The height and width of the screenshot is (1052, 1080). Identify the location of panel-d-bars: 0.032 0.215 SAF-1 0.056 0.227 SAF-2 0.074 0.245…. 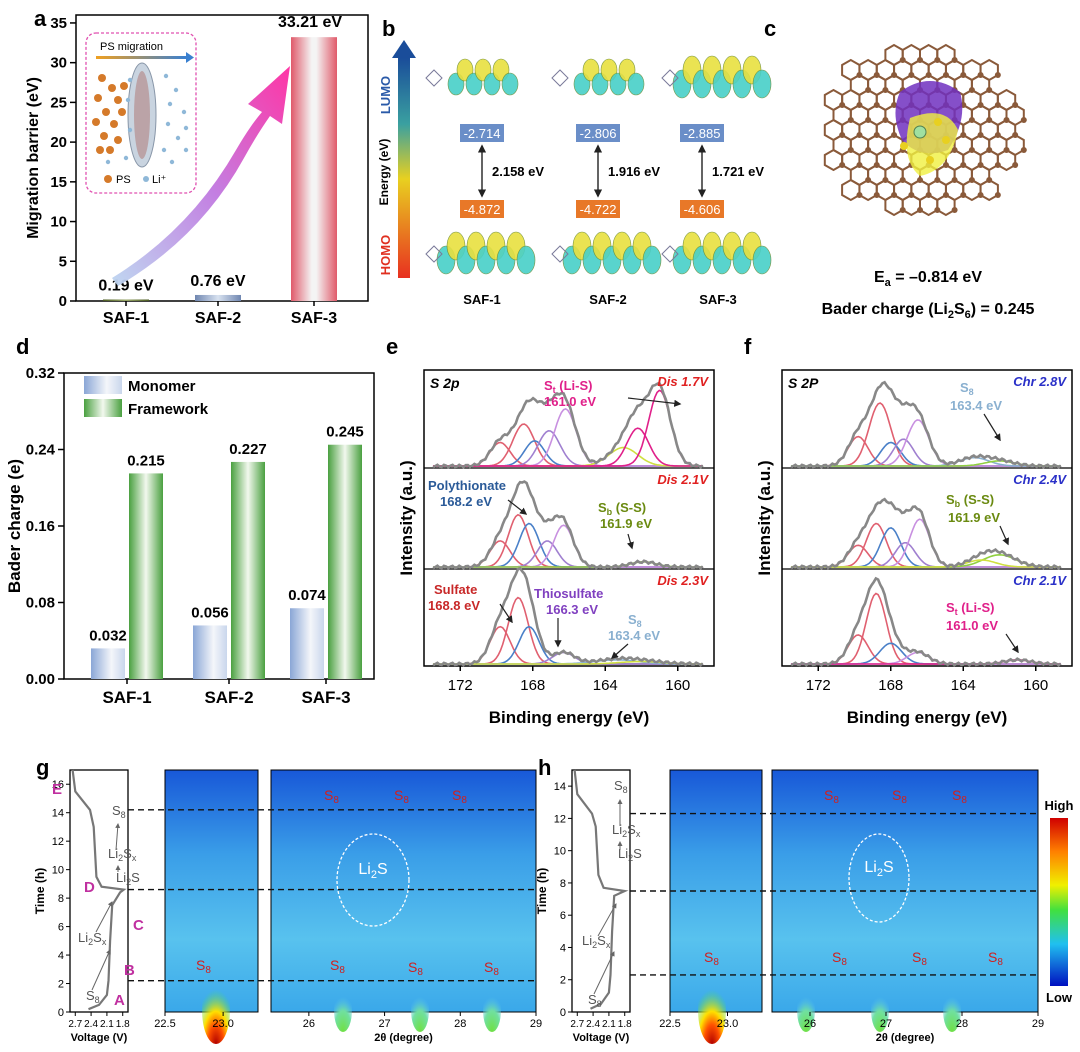
(226, 565).